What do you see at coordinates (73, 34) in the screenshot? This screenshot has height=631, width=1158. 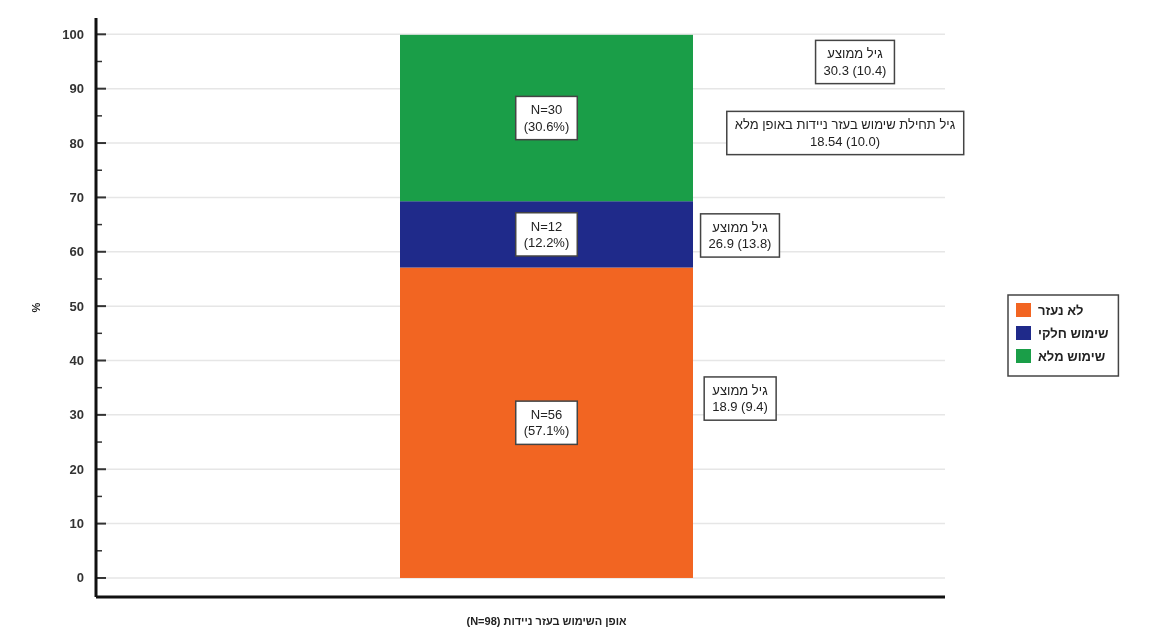 I see `y-tick-label: 100` at bounding box center [73, 34].